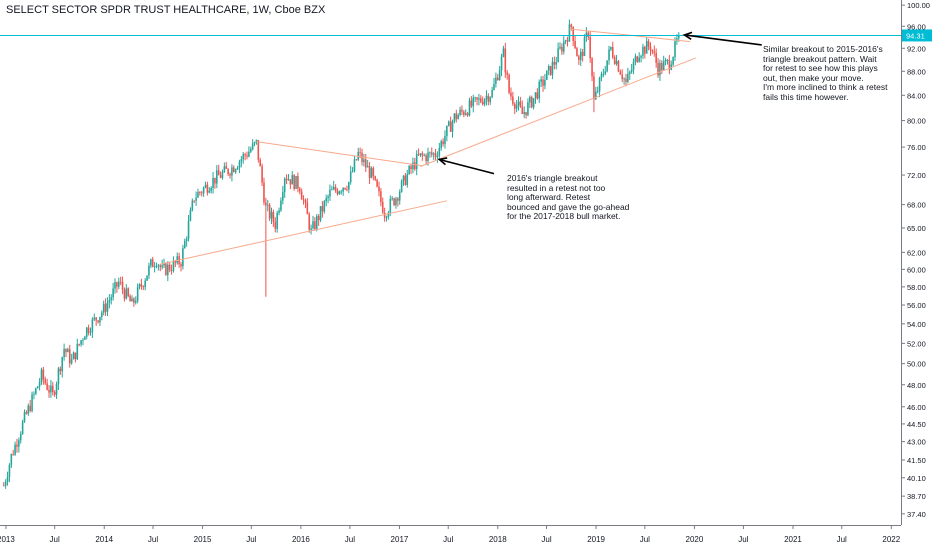 The height and width of the screenshot is (555, 932). Describe the element at coordinates (916, 364) in the screenshot. I see `y-tick-label: 50.00` at that location.